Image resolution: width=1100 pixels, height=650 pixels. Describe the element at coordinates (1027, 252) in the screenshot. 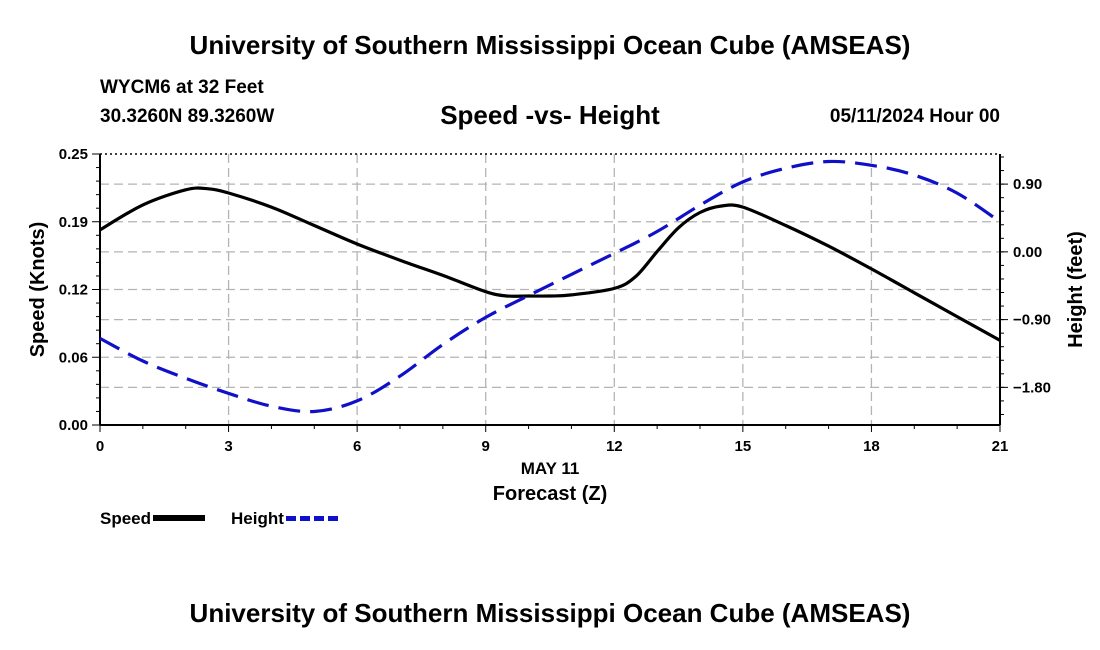

I see `y2-tick-label: 0.00` at that location.